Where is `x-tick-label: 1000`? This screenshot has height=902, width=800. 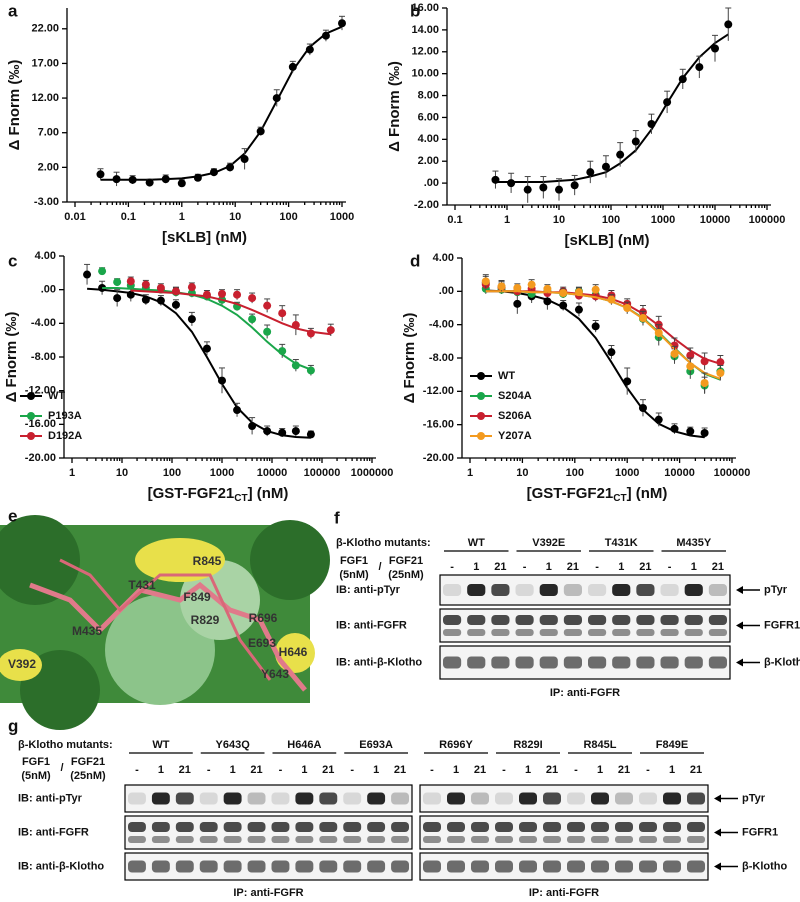 x-tick-label: 1000 is located at coordinates (222, 473).